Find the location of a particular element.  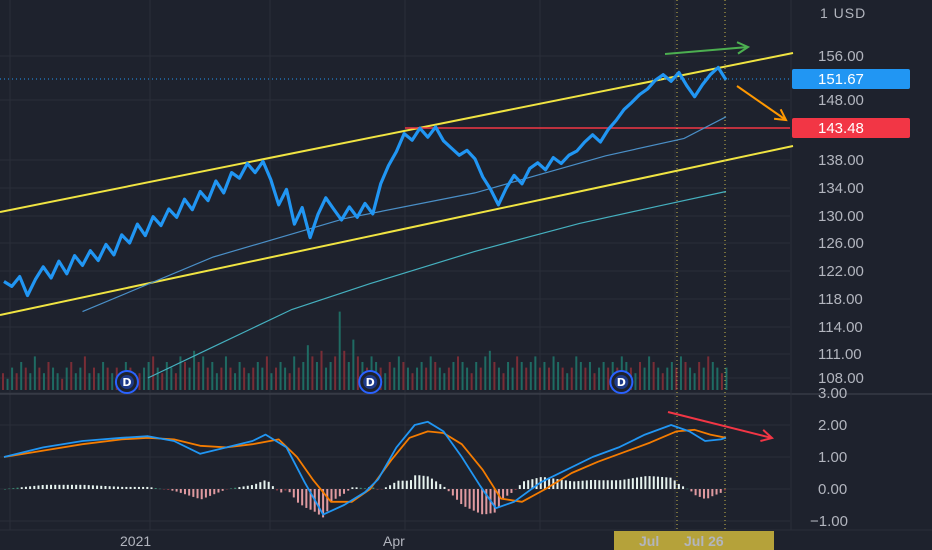

level-price-badge-bg is located at coordinates (851, 128).